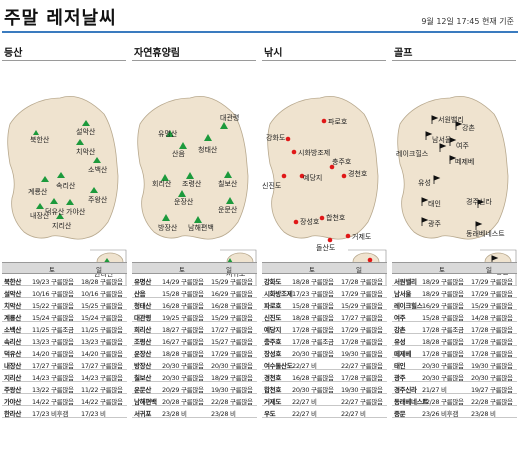  What do you see at coordinates (314, 152) in the screenshot?
I see `svg-text: 시화방조제` at bounding box center [314, 152].